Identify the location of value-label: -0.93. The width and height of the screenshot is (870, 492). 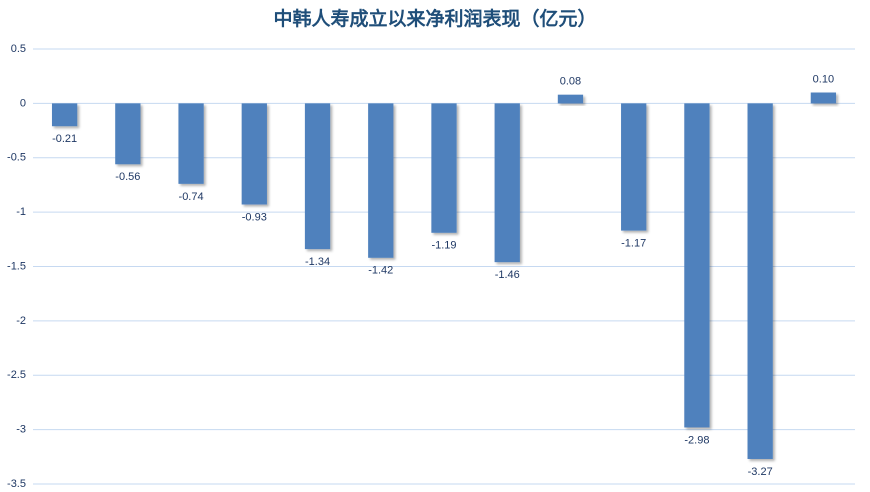
(254, 217).